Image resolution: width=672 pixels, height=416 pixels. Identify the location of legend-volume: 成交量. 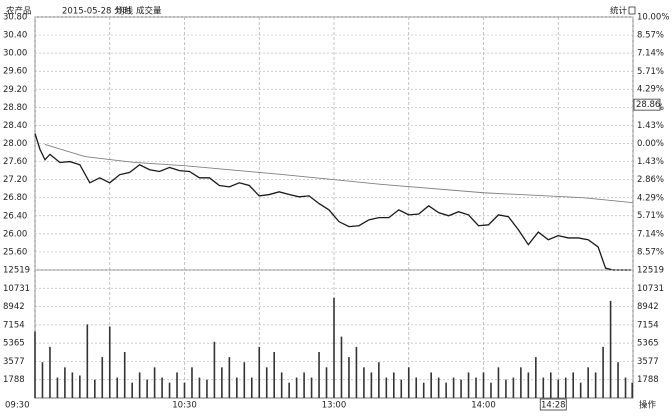
(149, 11).